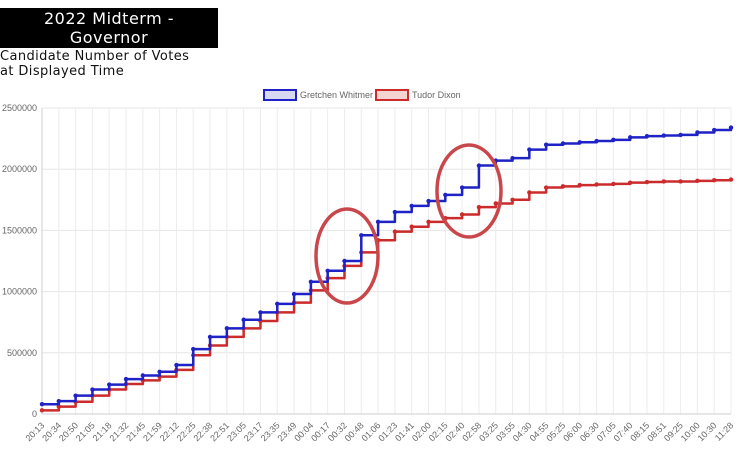 This screenshot has height=456, width=739. I want to click on y-tick-label: 1000000, so click(19, 292).